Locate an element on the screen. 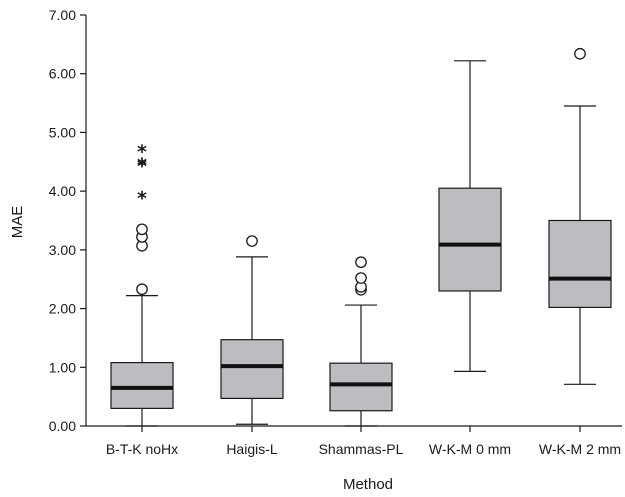 Image resolution: width=625 pixels, height=497 pixels. y-tick-label: 0.00 is located at coordinates (62, 426).